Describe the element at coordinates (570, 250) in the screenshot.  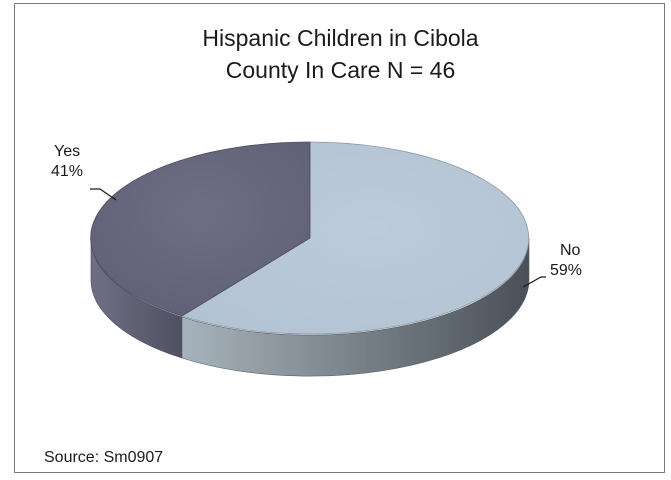
I see `data-label-no-name: No` at that location.